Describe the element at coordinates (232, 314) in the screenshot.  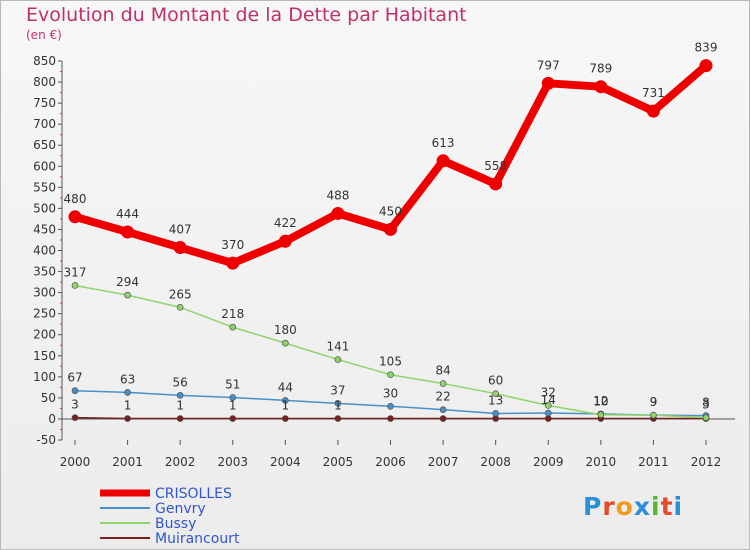
I see `data-label: 218` at that location.